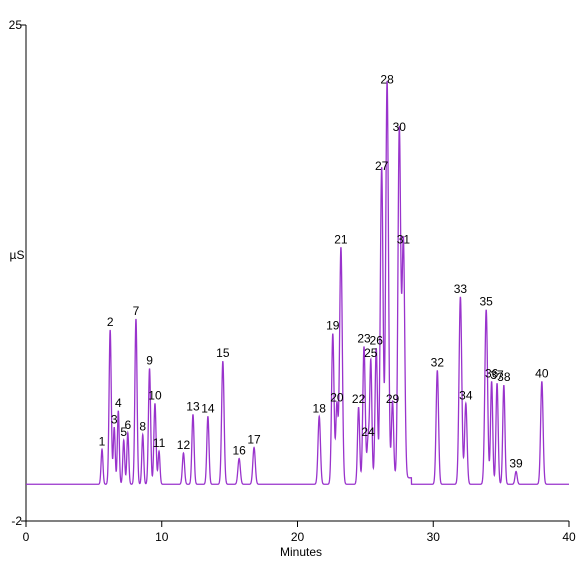 The width and height of the screenshot is (583, 572). Describe the element at coordinates (438, 362) in the screenshot. I see `peak-label: 32` at that location.